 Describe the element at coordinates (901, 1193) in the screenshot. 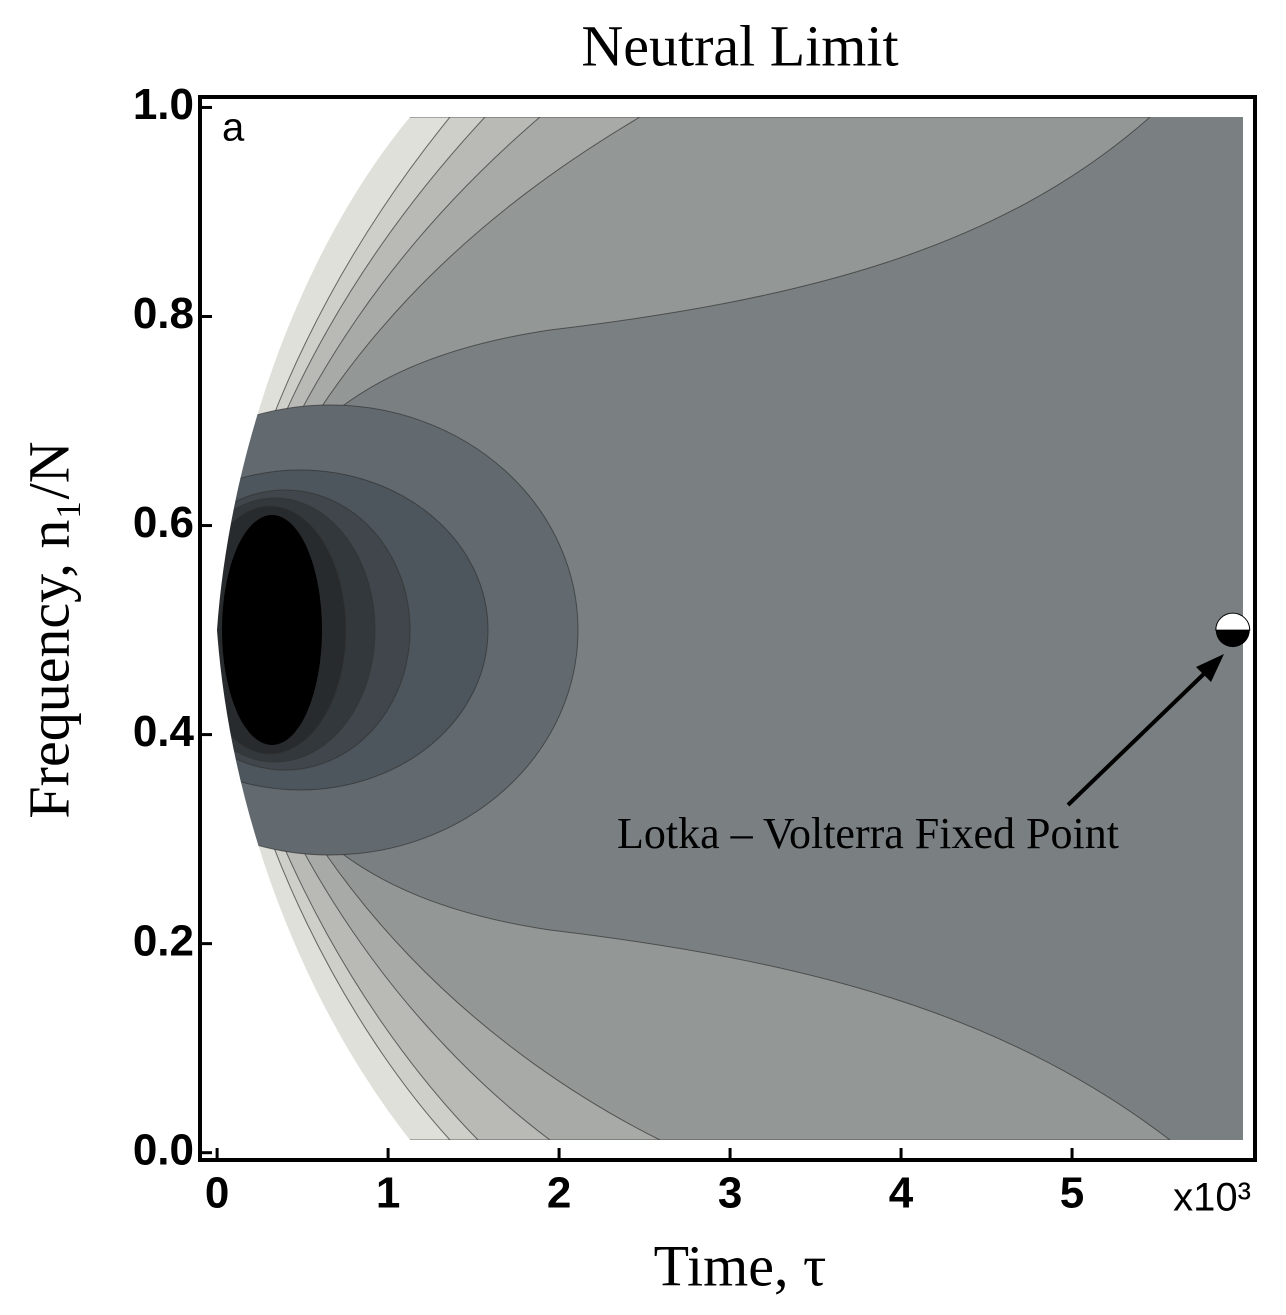

I see `x-tick-label: 4` at that location.